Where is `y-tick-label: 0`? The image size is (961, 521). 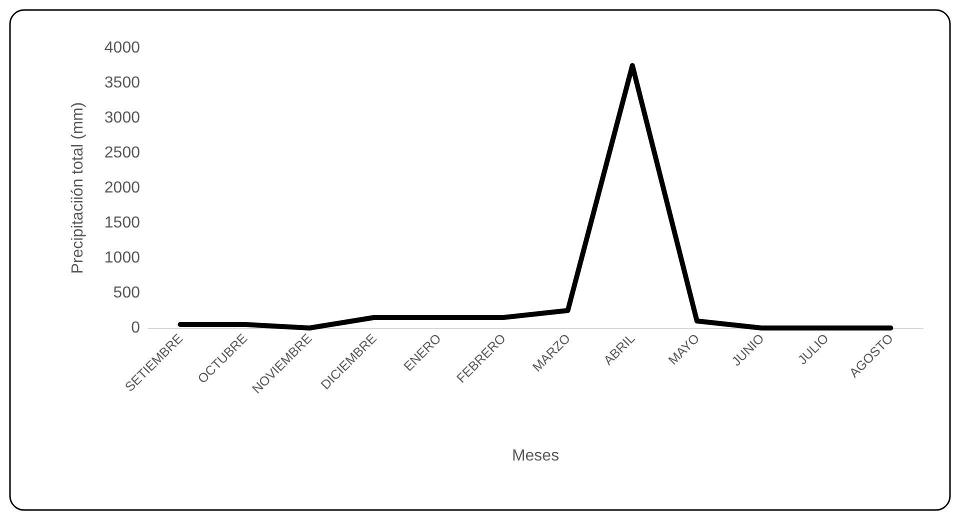
y-tick-label: 0 is located at coordinates (135, 328).